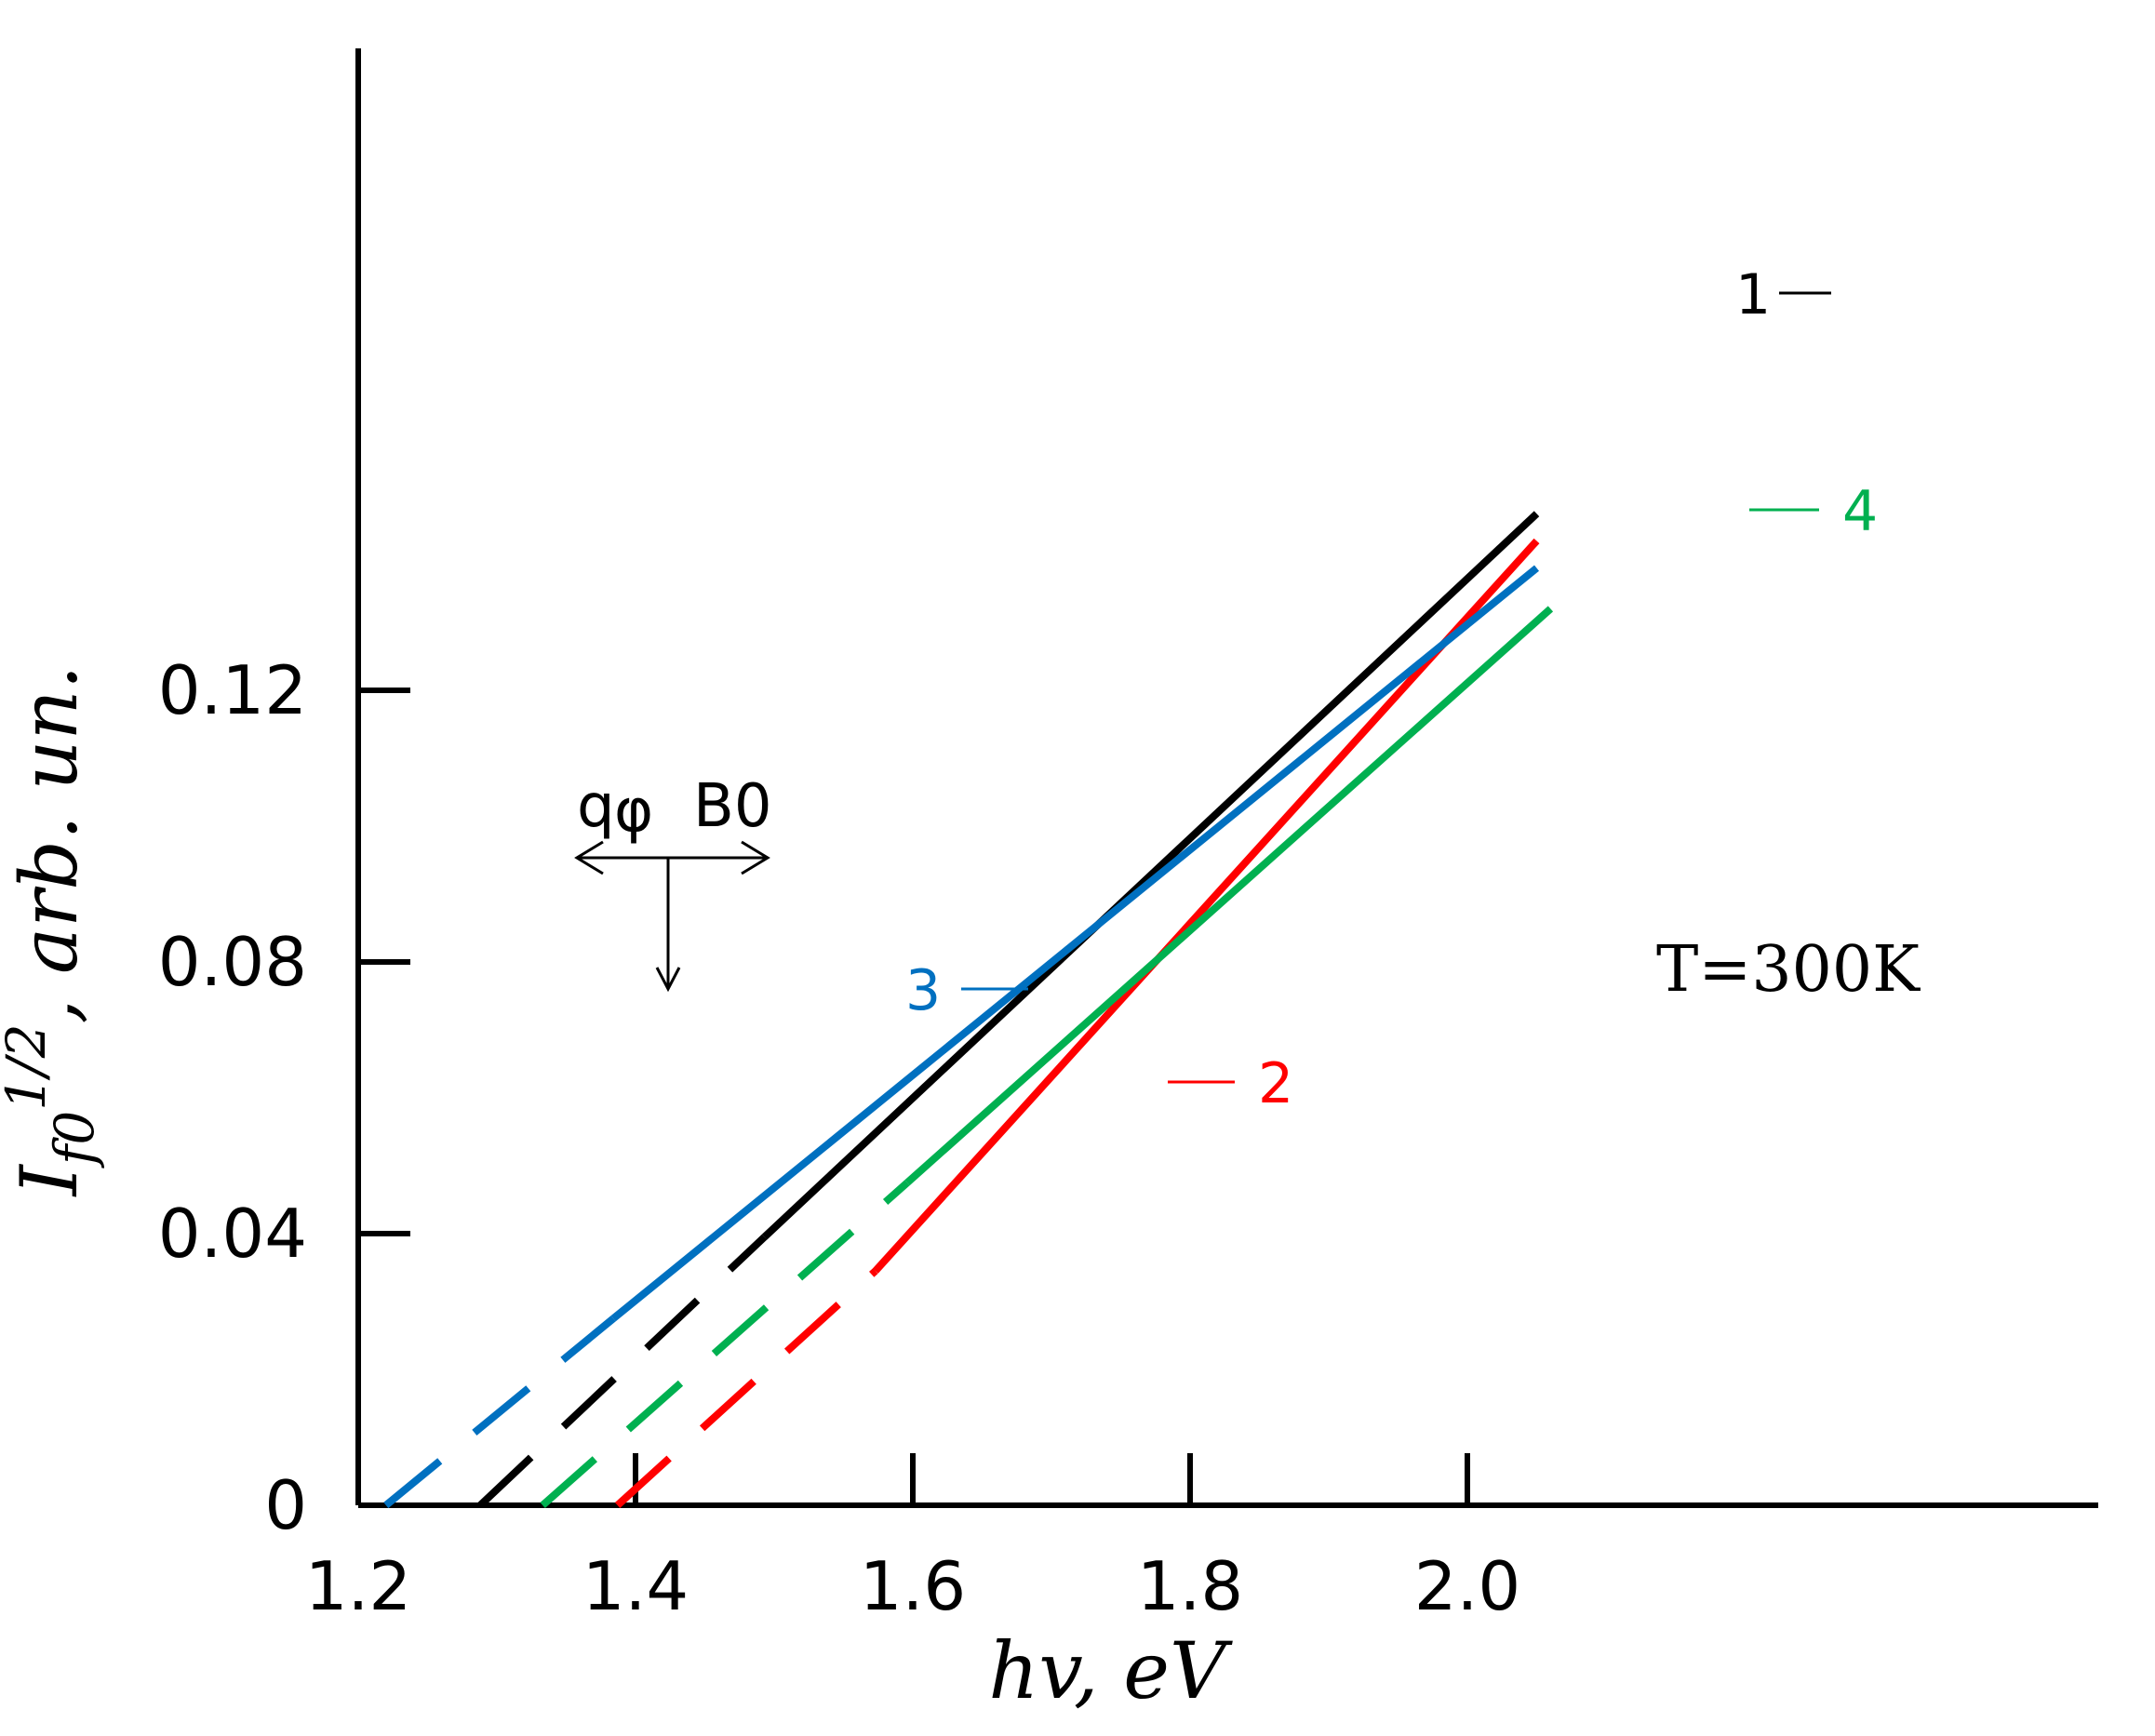 Image resolution: width=2155 pixels, height=1736 pixels. What do you see at coordinates (1860, 511) in the screenshot?
I see `curve-label-4: 4` at bounding box center [1860, 511].